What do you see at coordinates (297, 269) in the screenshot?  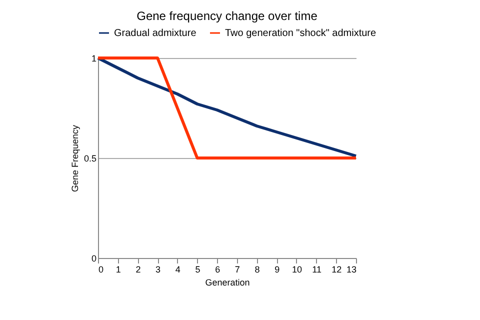 I see `x-tick-label: 10` at bounding box center [297, 269].